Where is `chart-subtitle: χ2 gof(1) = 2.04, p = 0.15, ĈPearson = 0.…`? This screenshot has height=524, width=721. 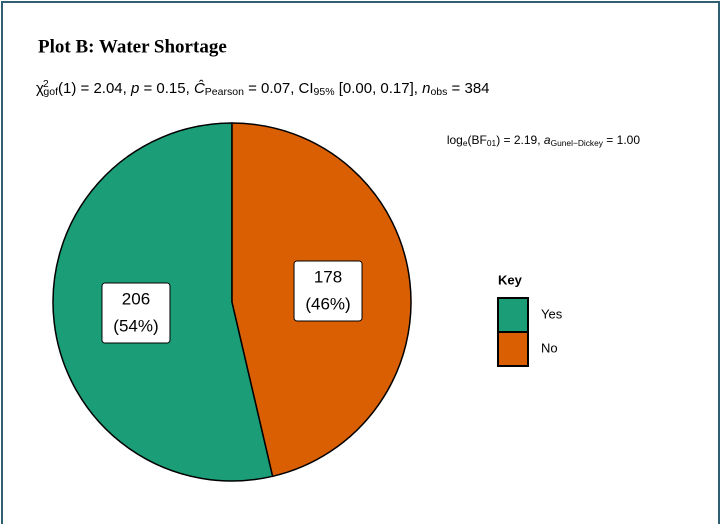
chart-subtitle: χ2 gof(1) = 2.04, p = 0.15, ĈPearson = 0.… is located at coordinates (263, 88).